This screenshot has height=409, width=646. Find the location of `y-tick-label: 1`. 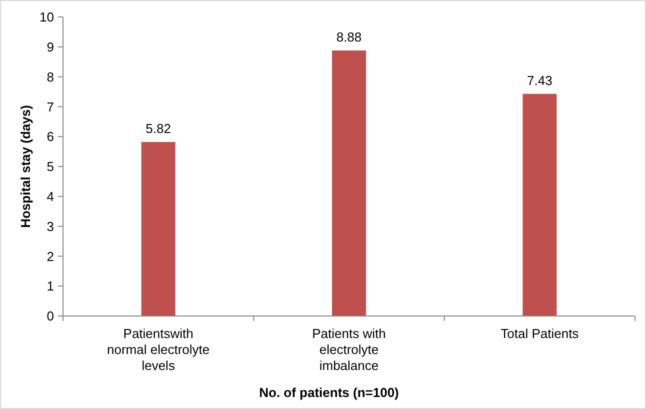

y-tick-label: 1 is located at coordinates (50, 286).